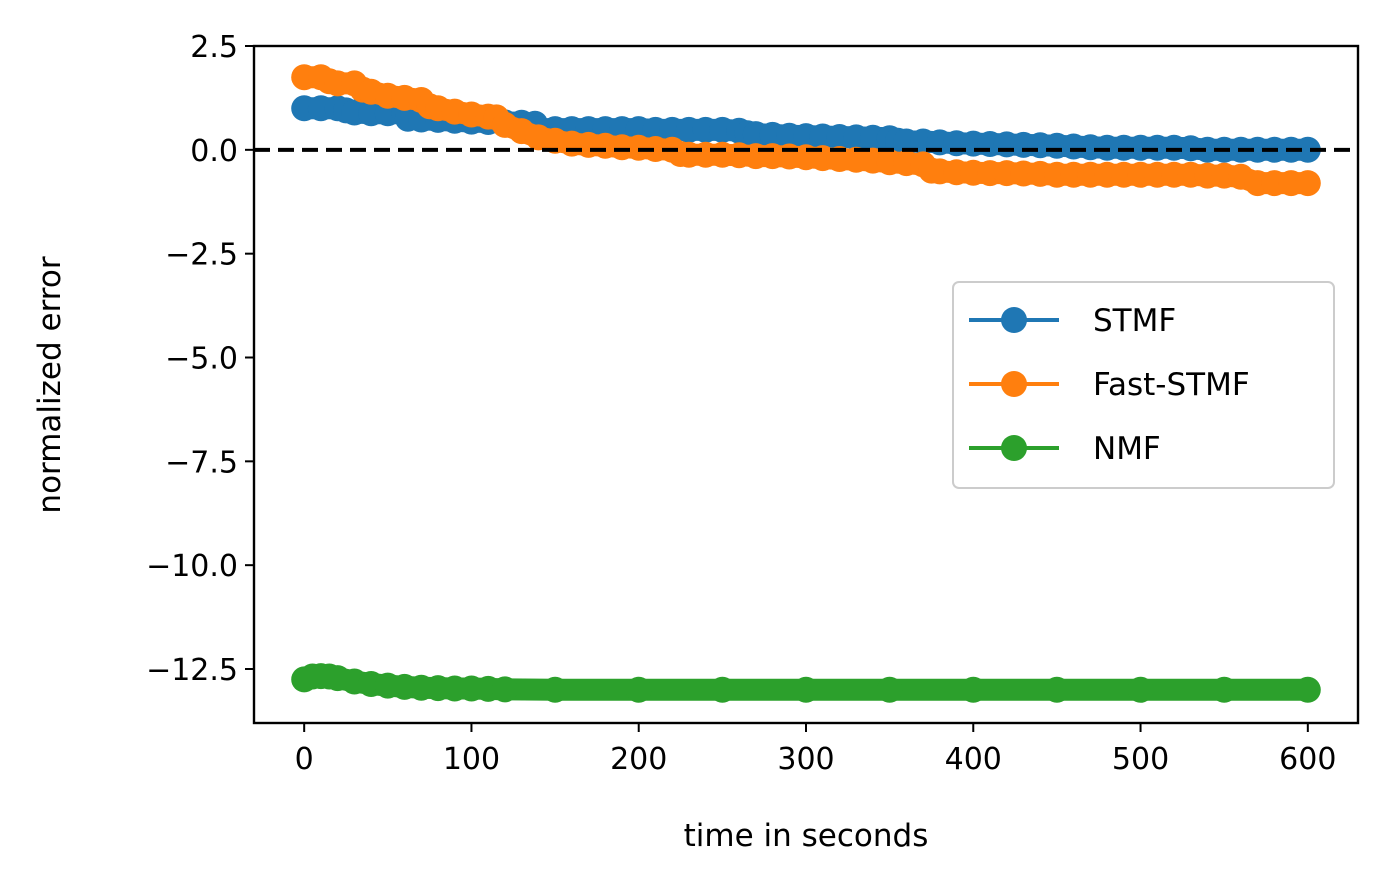 The height and width of the screenshot is (887, 1387). Describe the element at coordinates (638, 759) in the screenshot. I see `x-tick-label: 200` at that location.